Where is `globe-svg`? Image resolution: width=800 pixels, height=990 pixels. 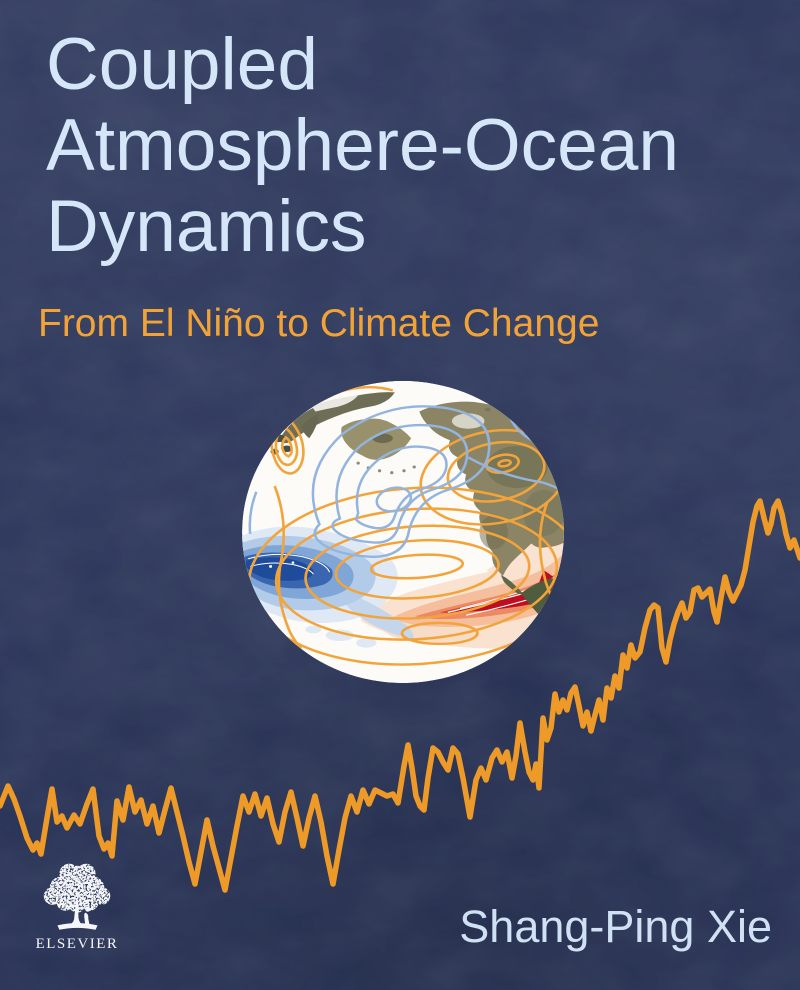 globe-svg is located at coordinates (403, 532).